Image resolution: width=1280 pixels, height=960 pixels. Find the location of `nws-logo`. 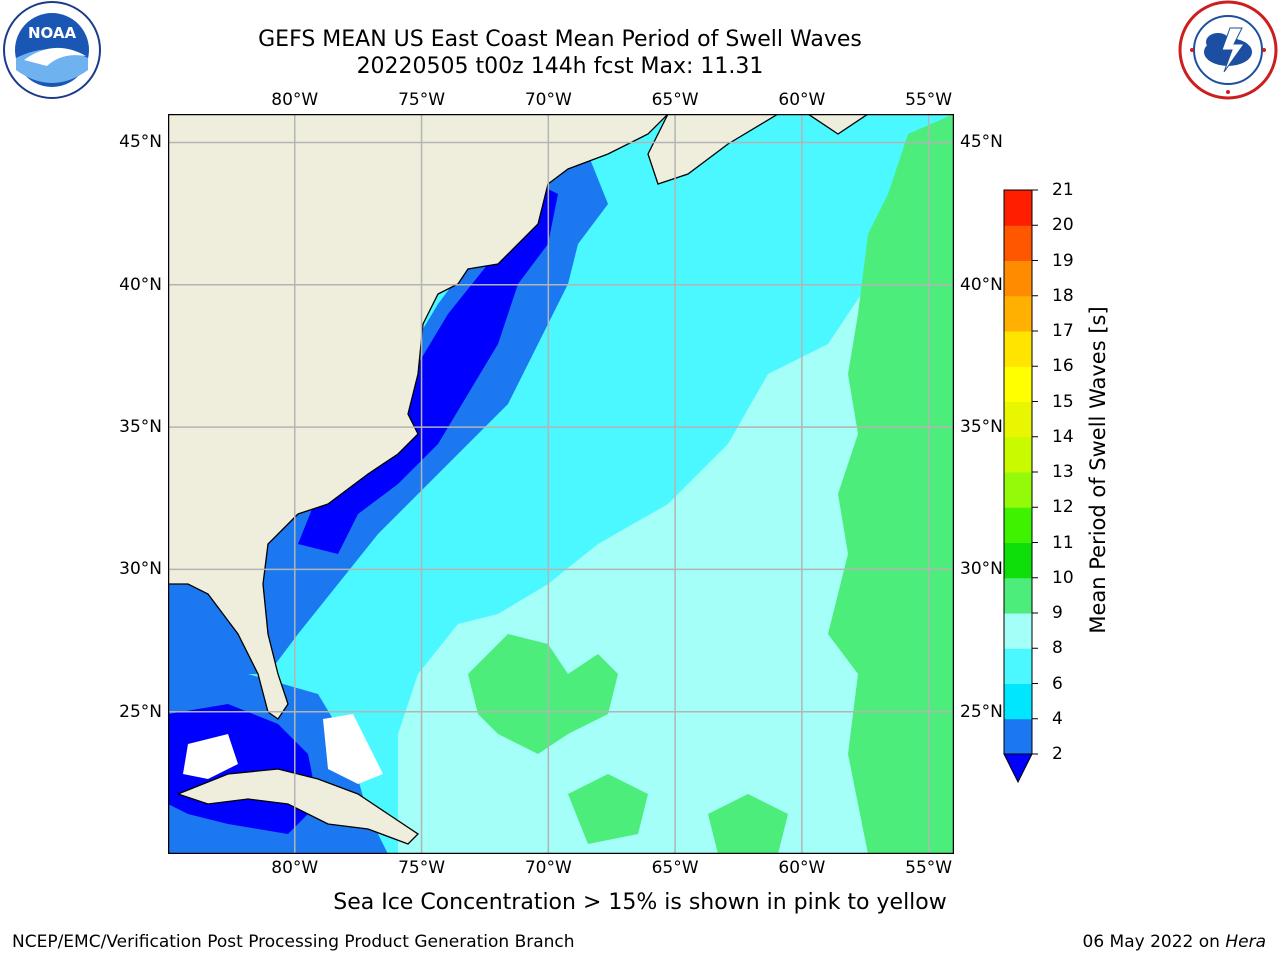

nws-logo is located at coordinates (1228, 50).